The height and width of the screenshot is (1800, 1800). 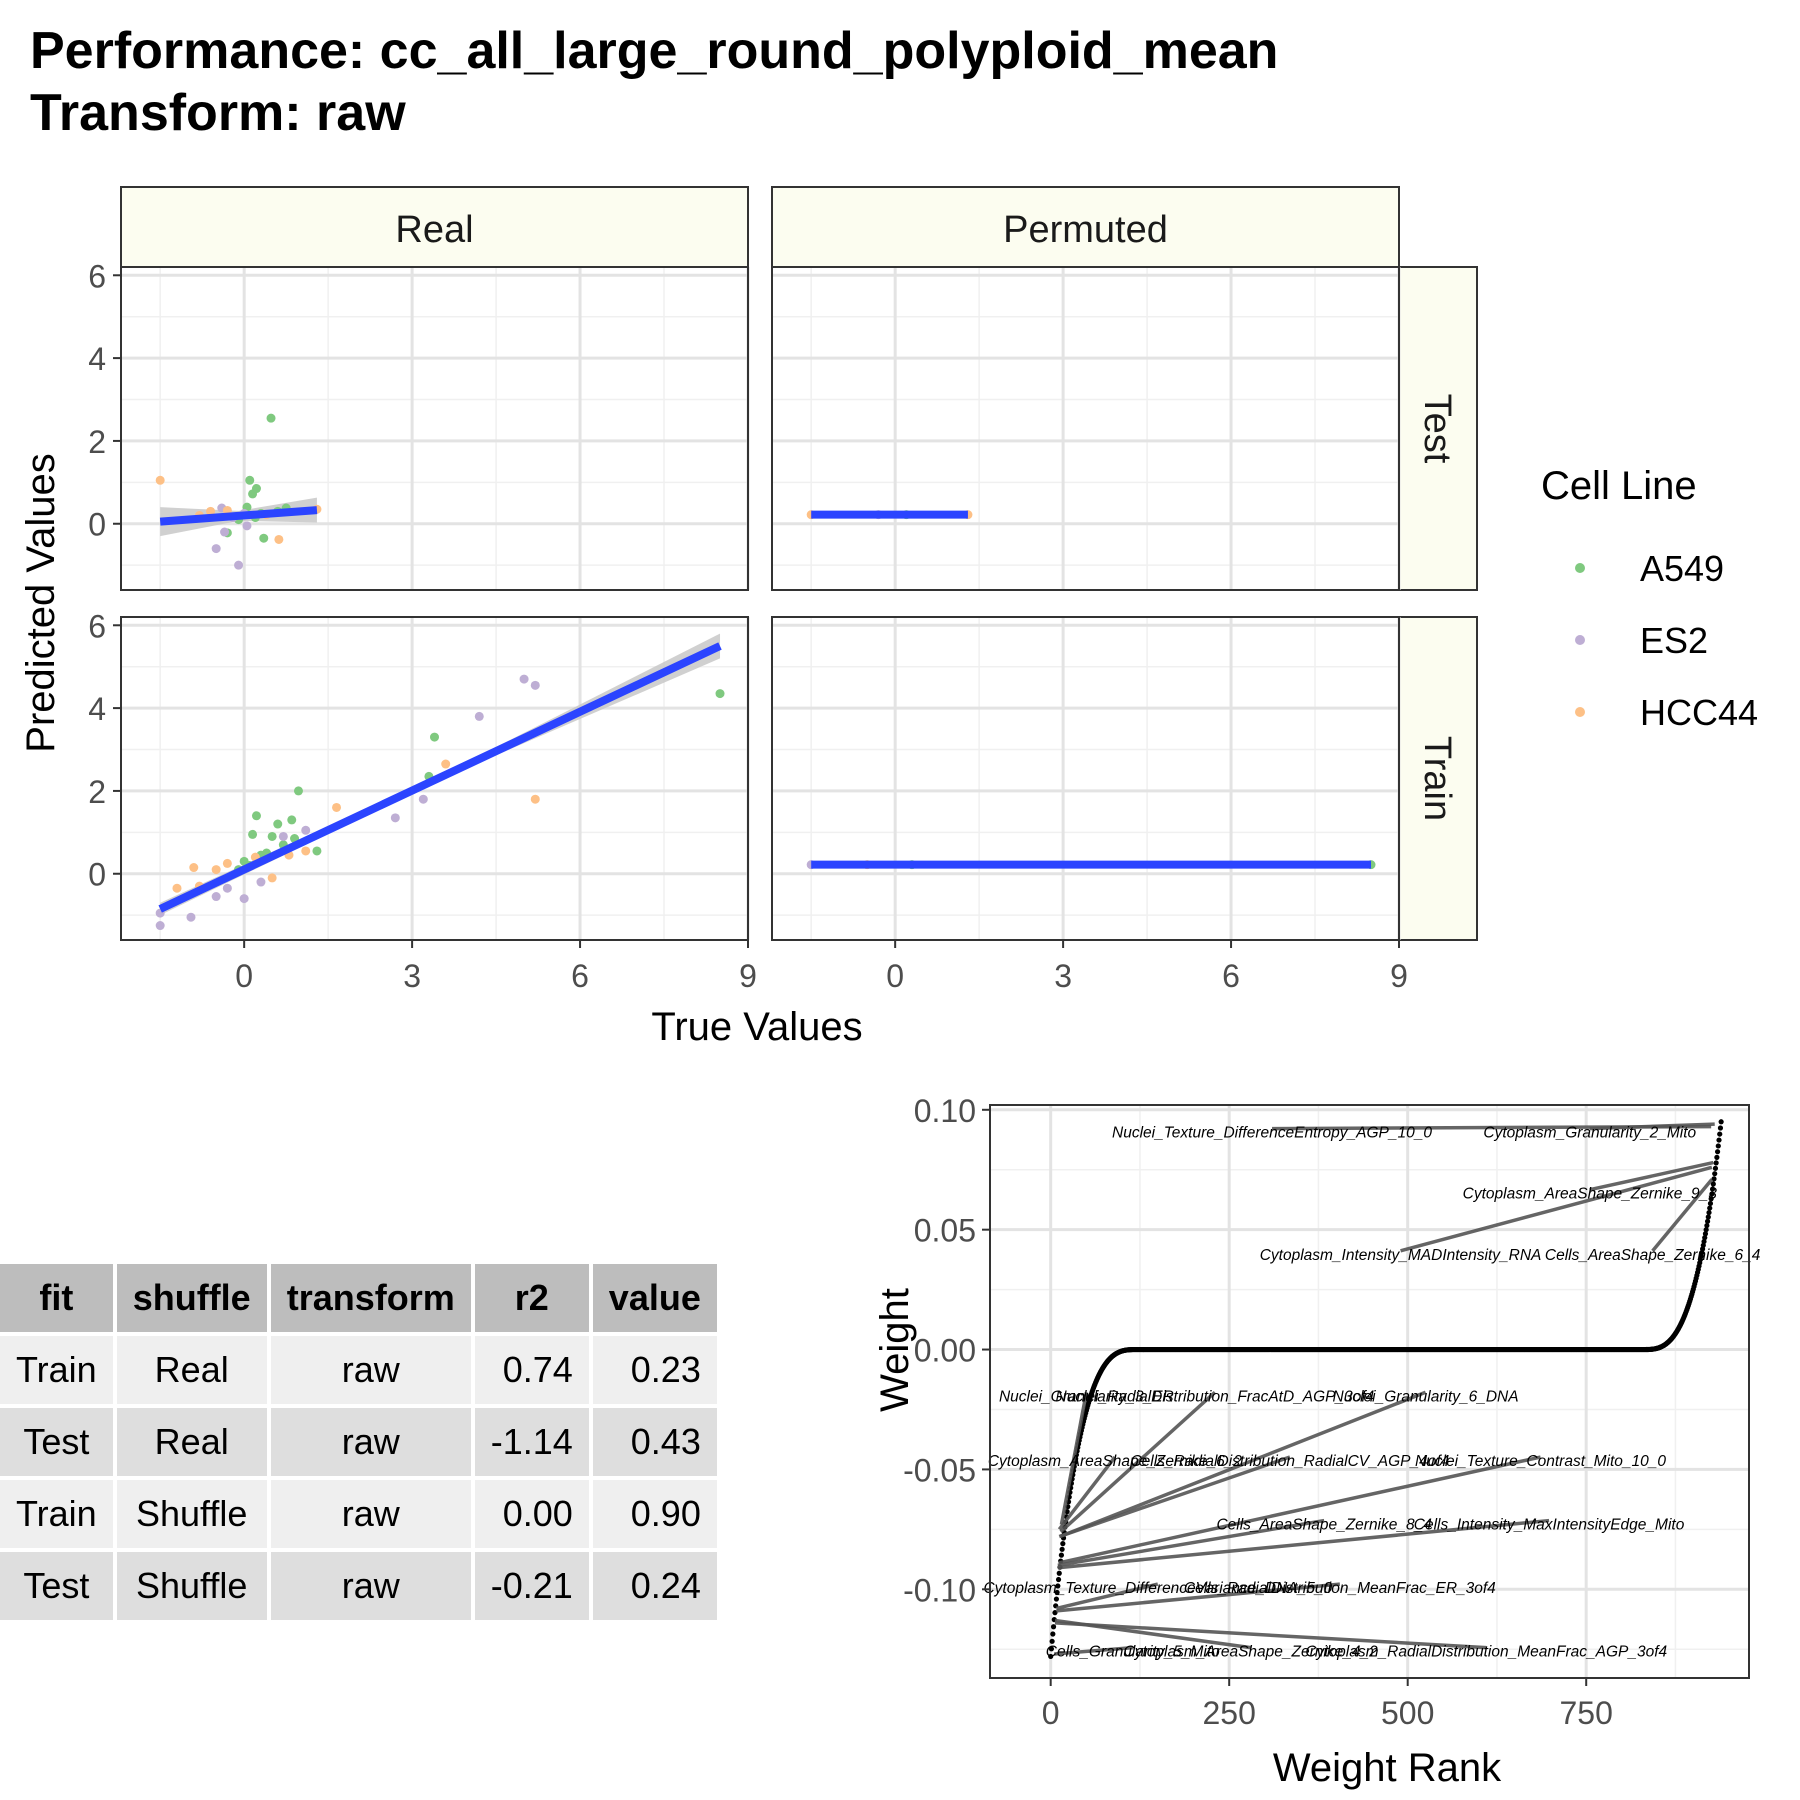 I want to click on title-line-2: Transform: raw, so click(x=218, y=113).